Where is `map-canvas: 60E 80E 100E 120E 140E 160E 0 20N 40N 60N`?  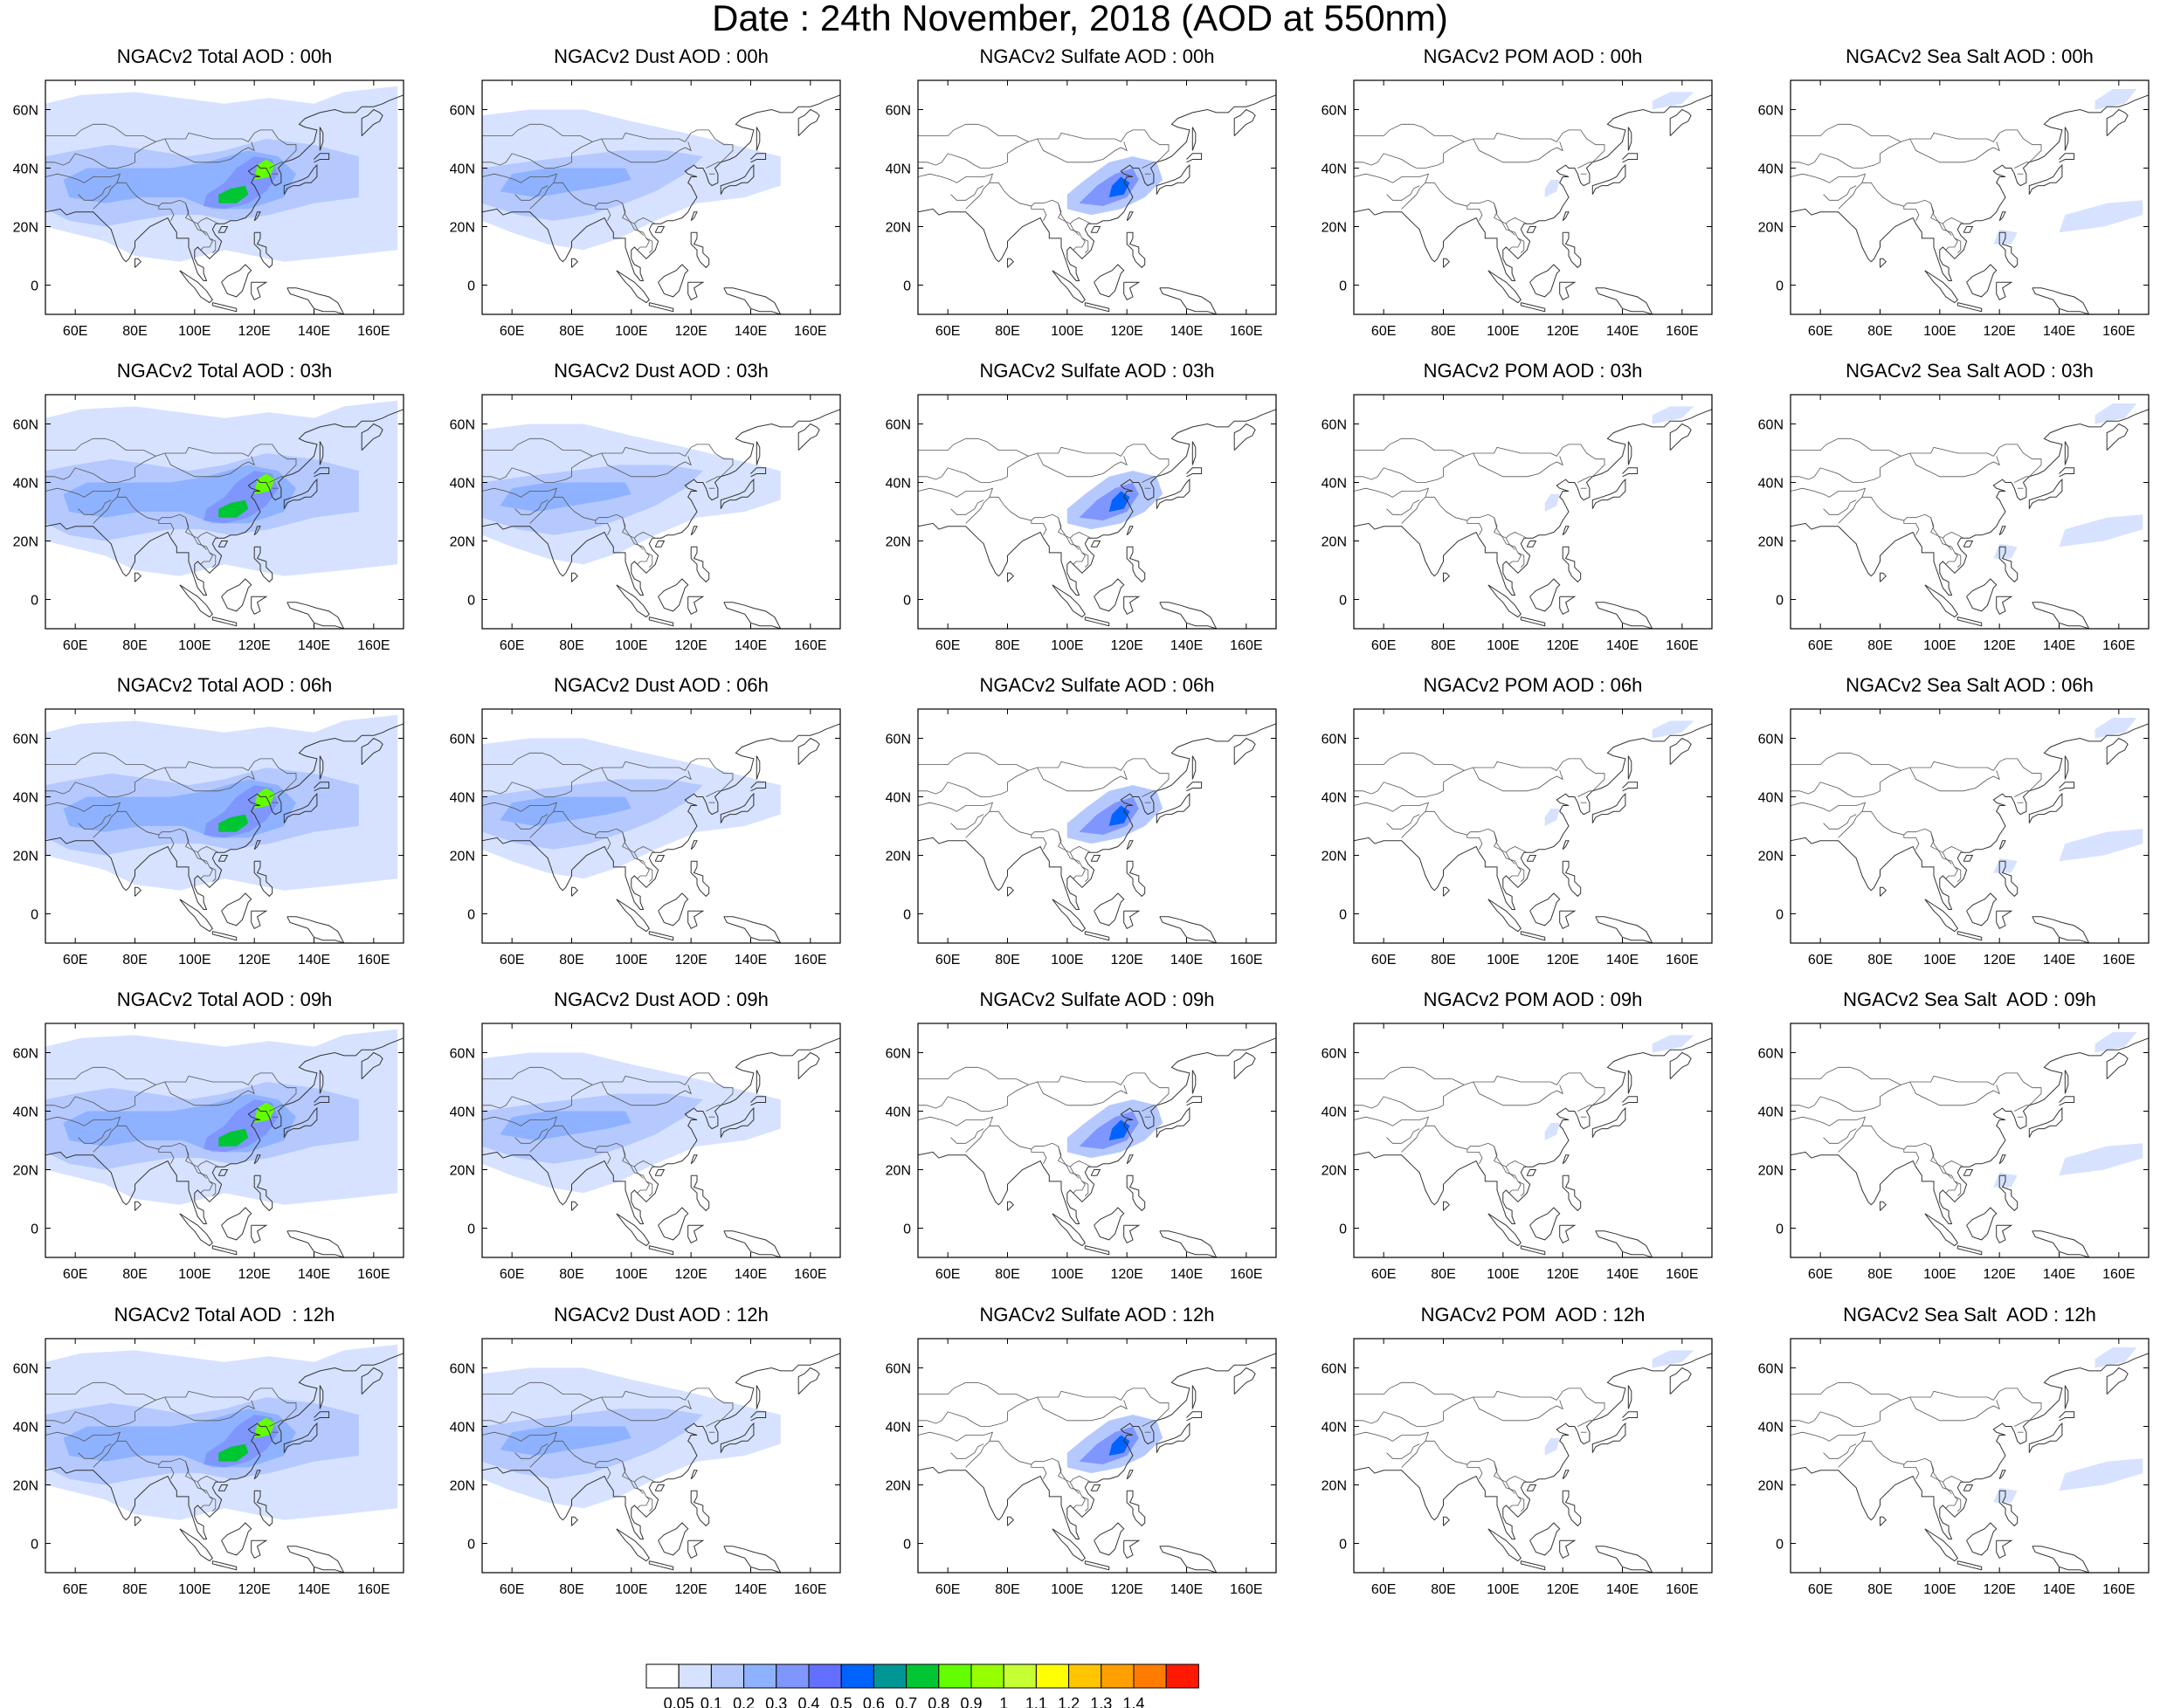
map-canvas: 60E 80E 100E 120E 140E 160E 0 20N 40N 60N is located at coordinates (208, 209).